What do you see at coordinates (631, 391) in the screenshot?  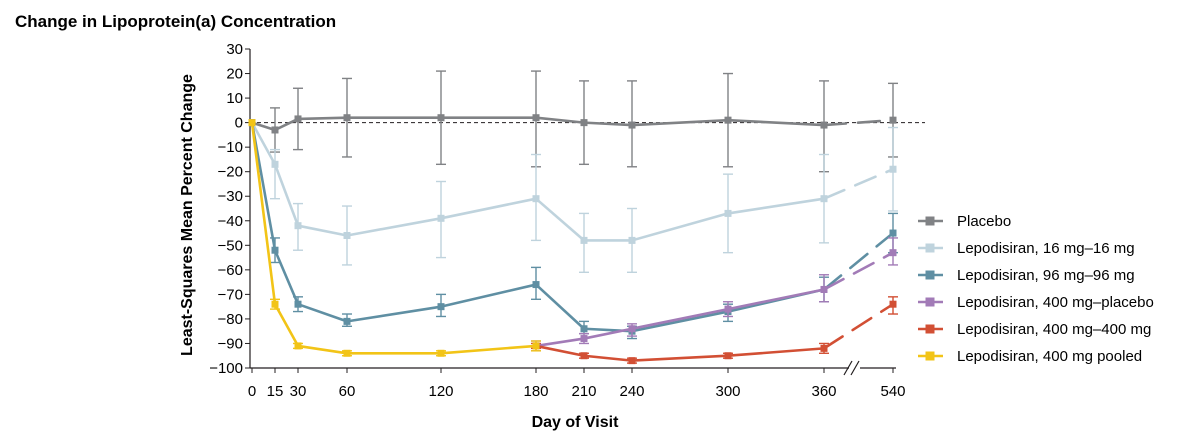 I see `x-tick-label: 240` at bounding box center [631, 391].